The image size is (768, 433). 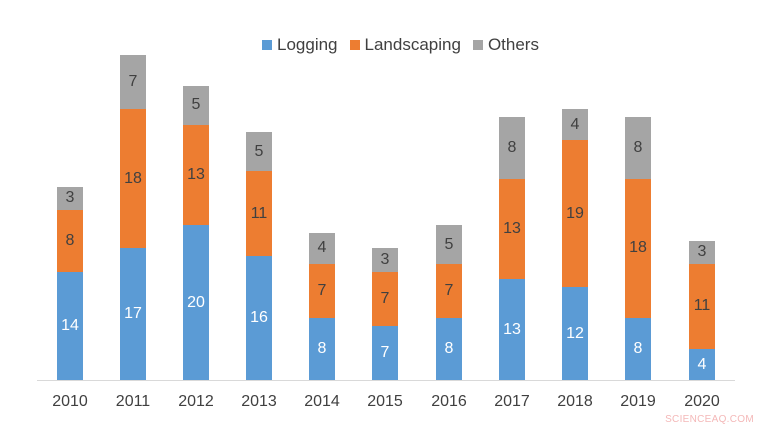 I want to click on x-tick-label: 2018, so click(x=575, y=401).